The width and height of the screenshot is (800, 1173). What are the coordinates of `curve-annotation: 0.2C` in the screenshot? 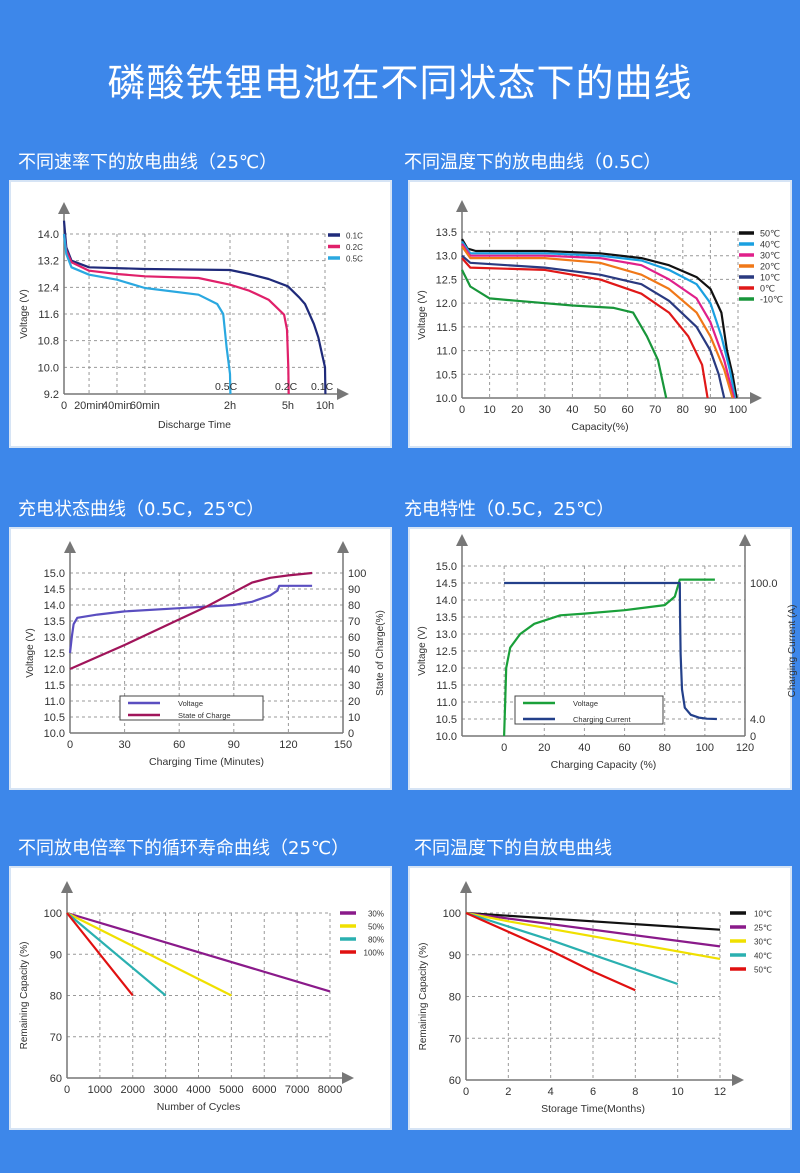 It's located at (286, 387).